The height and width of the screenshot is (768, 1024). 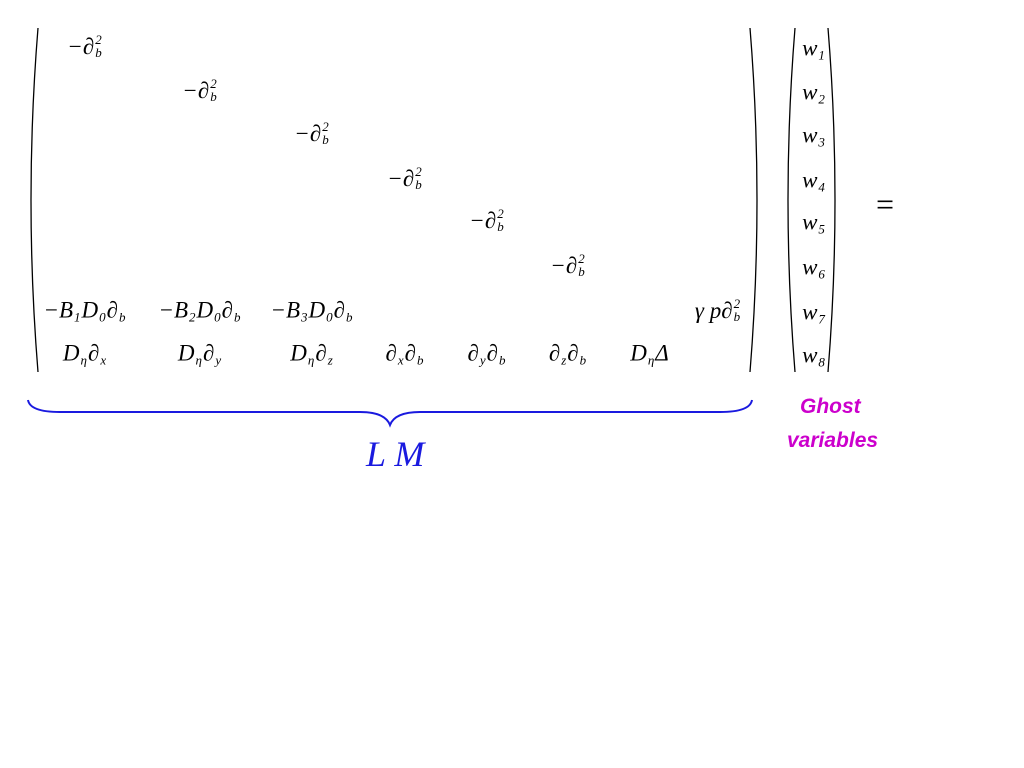 I want to click on subscript: z, so click(x=330, y=360).